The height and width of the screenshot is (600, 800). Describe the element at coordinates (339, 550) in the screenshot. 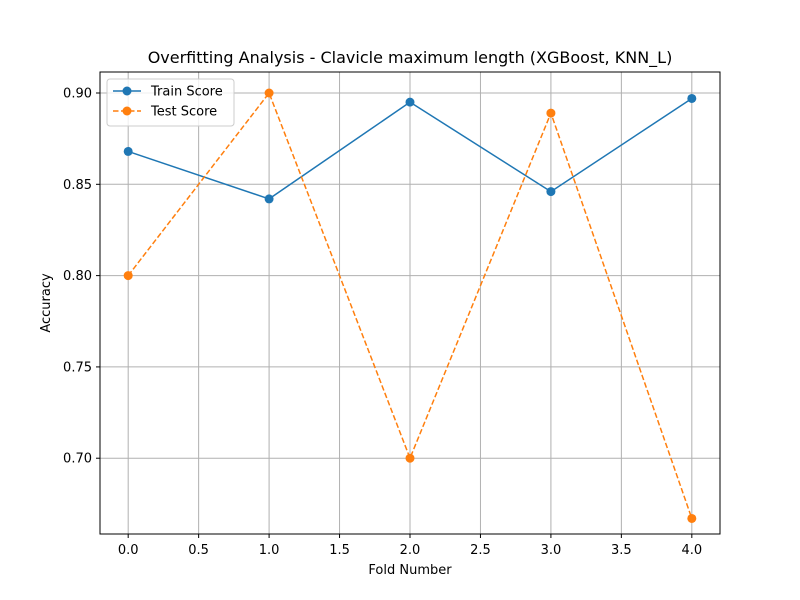

I see `x-tick-label: 1.5` at that location.